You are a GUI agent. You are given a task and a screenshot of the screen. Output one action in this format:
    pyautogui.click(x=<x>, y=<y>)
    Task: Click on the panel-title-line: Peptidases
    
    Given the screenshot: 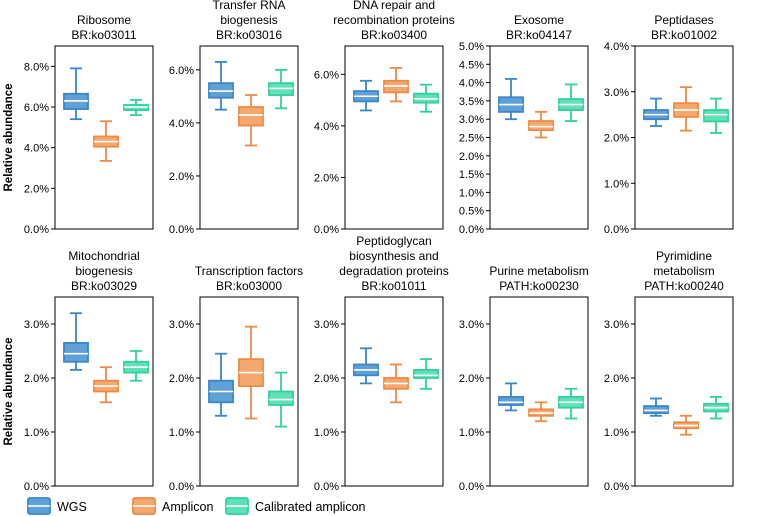 What is the action you would take?
    pyautogui.click(x=683, y=20)
    